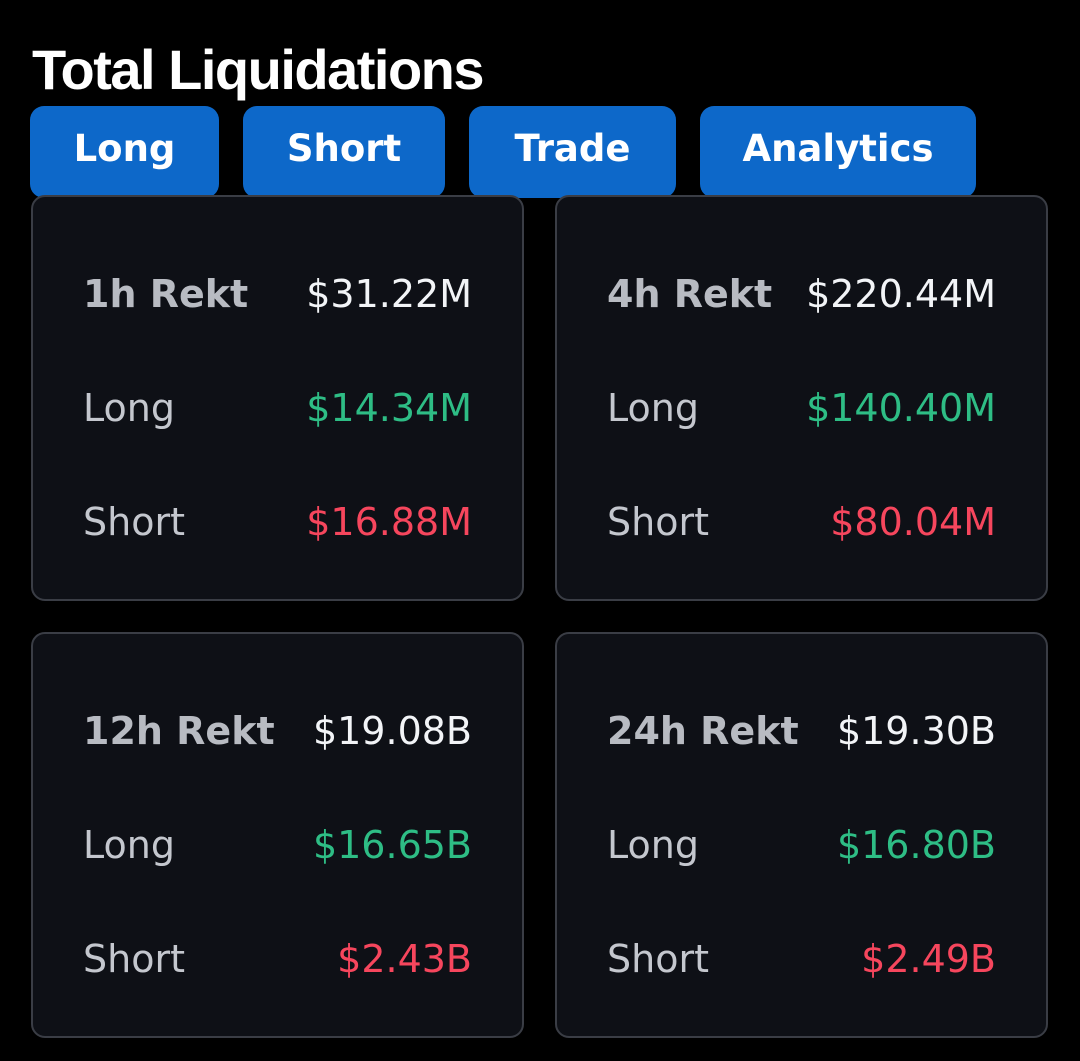 Image resolution: width=1080 pixels, height=1061 pixels. I want to click on page-title: Total Liquidations, so click(258, 69).